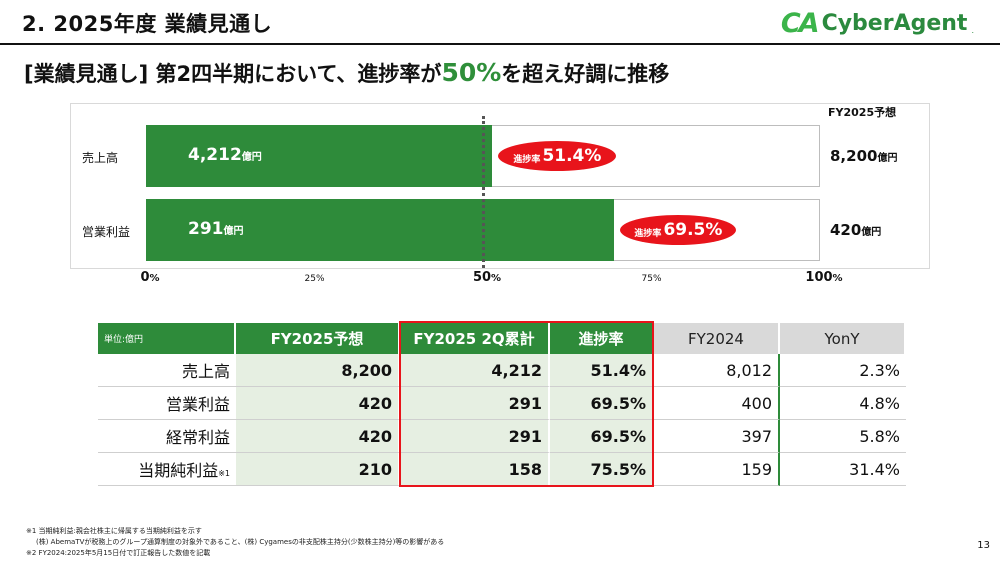 Image resolution: width=1000 pixels, height=561 pixels. I want to click on subtitle-highlight: 50%, so click(471, 72).